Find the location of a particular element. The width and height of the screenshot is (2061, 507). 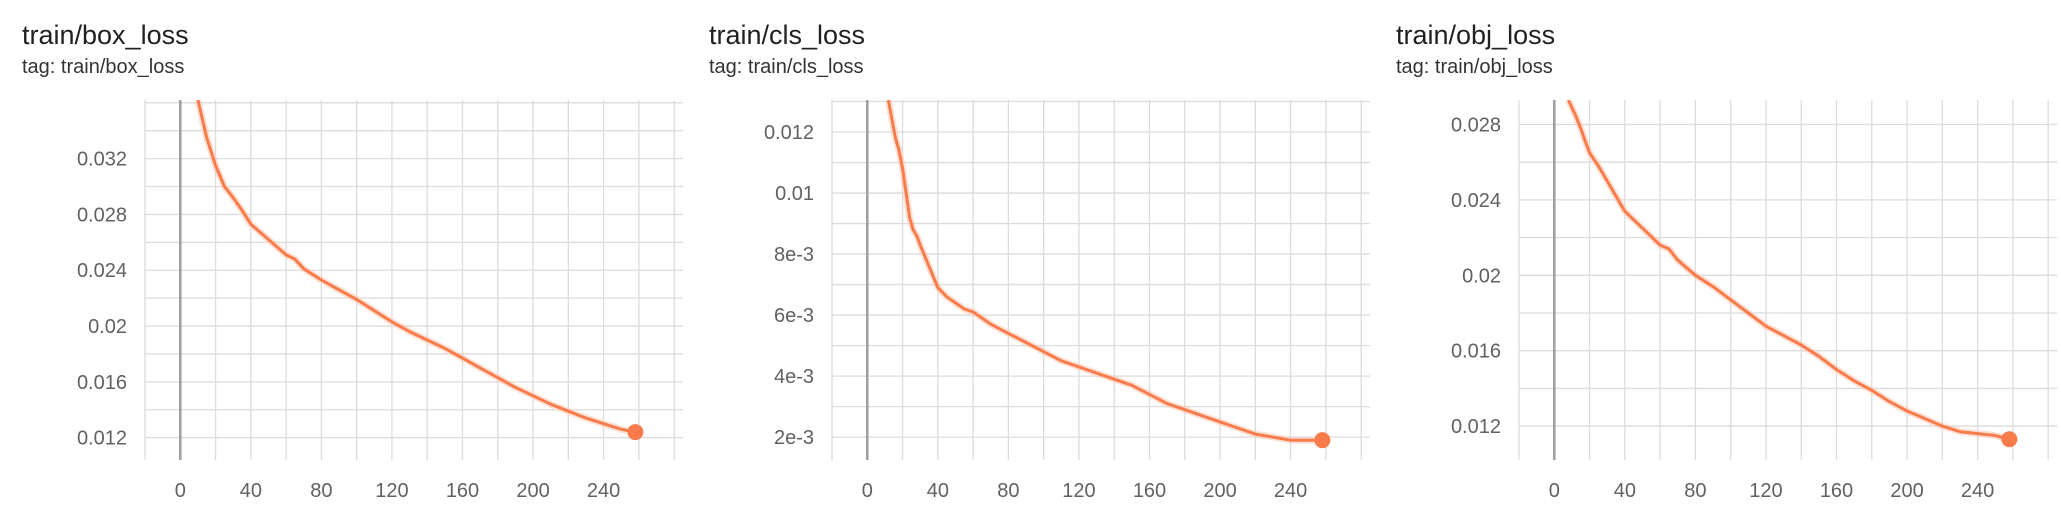

chart-subtitle: tag: train/box_loss is located at coordinates (103, 67).